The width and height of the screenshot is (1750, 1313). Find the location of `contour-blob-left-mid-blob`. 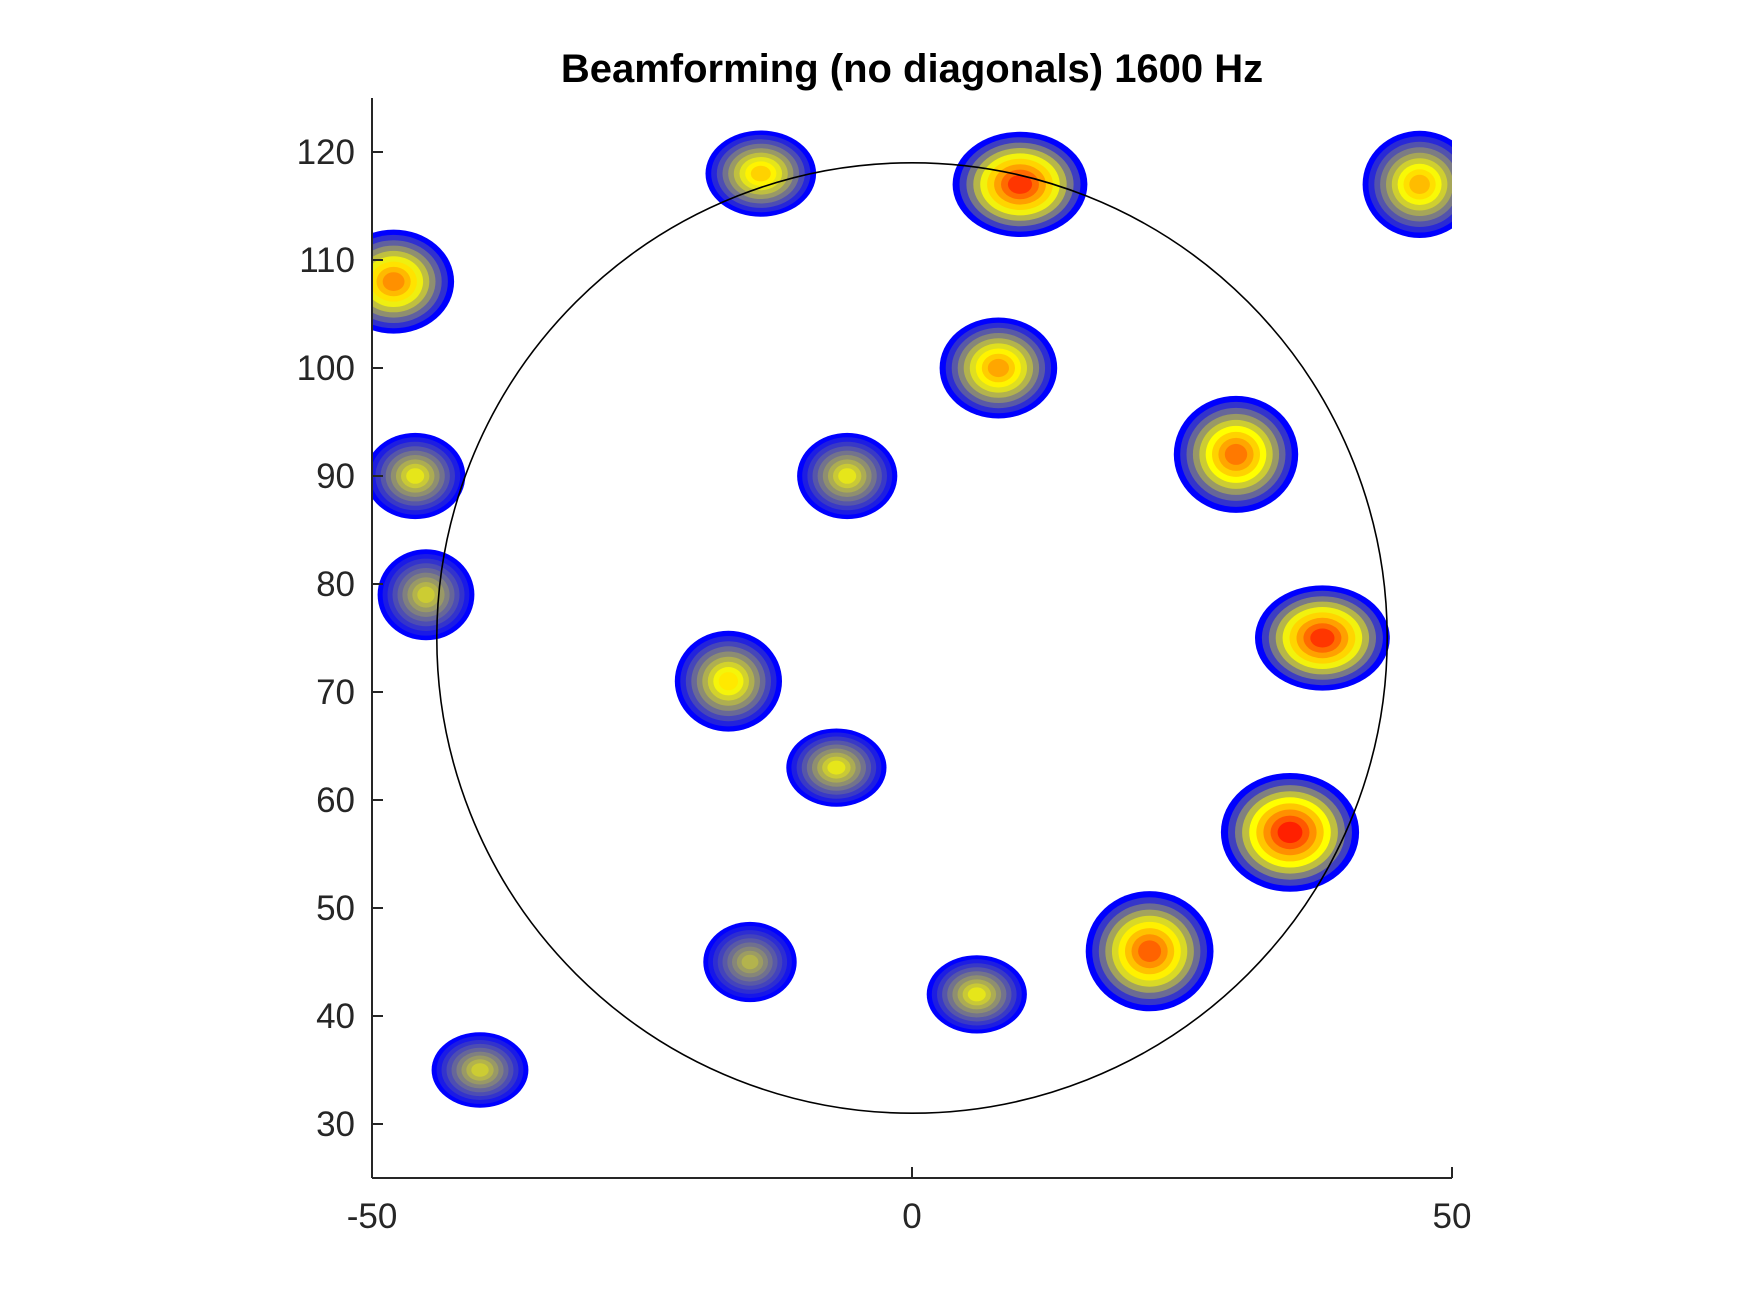

contour-blob-left-mid-blob is located at coordinates (419, 476).